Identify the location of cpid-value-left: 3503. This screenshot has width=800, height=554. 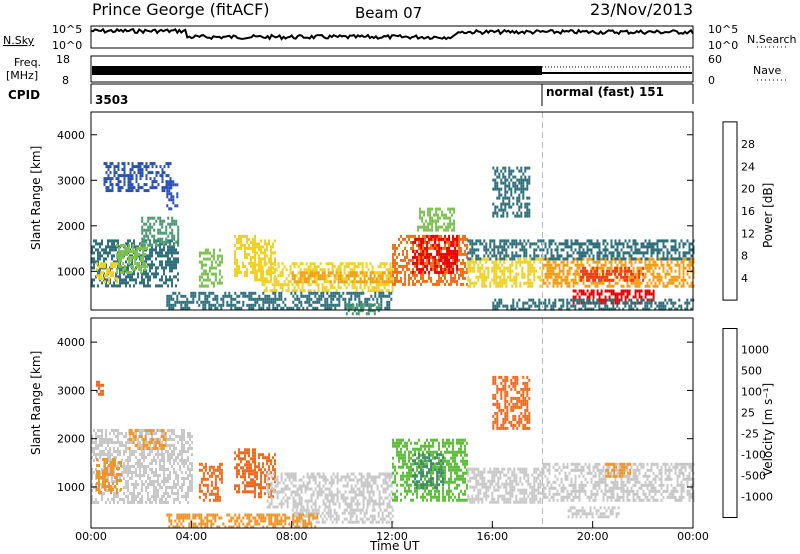
(111, 100).